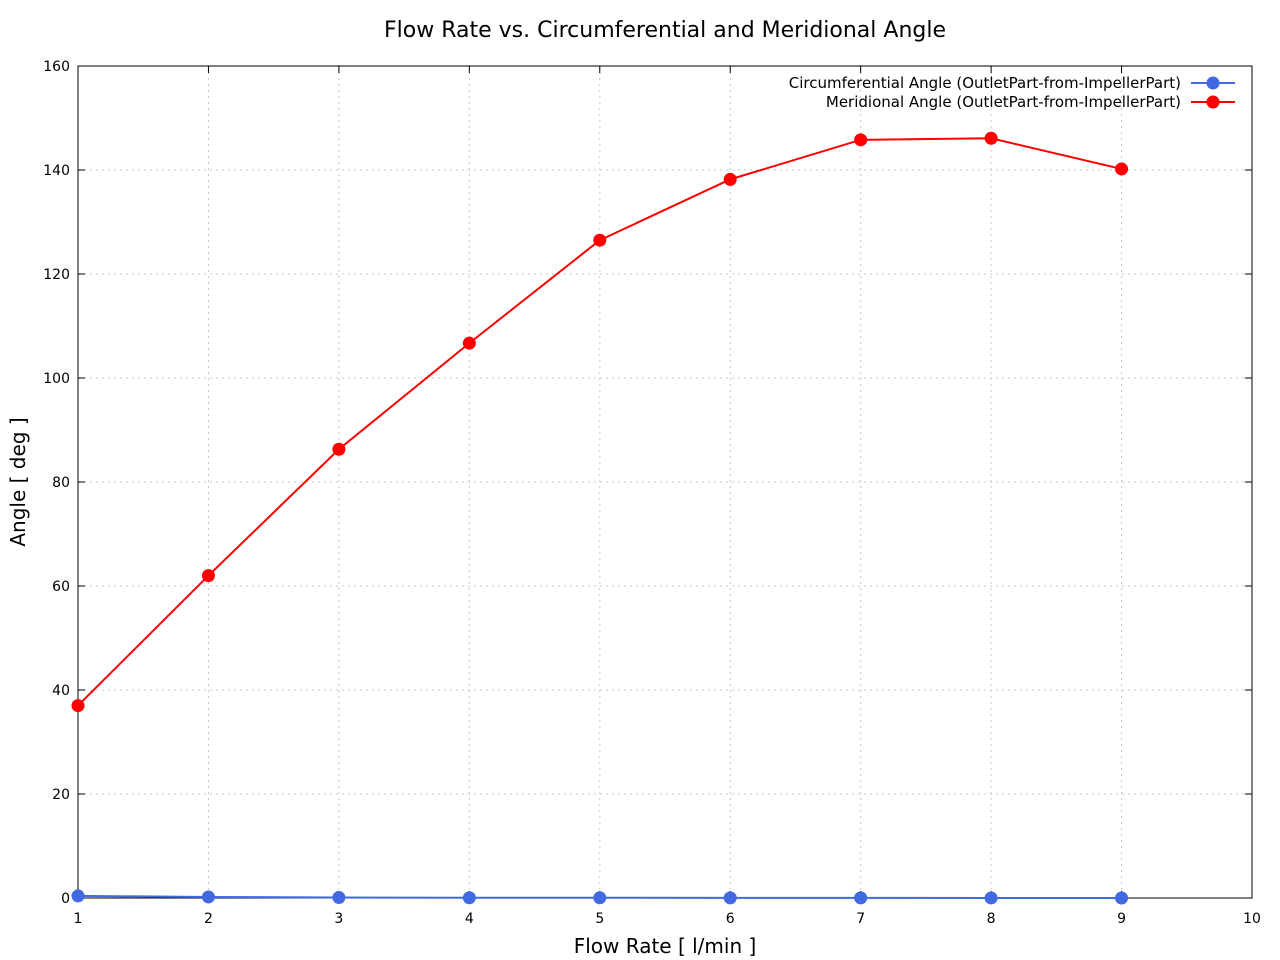 The image size is (1280, 960). Describe the element at coordinates (208, 919) in the screenshot. I see `x-tick-label: 2` at that location.